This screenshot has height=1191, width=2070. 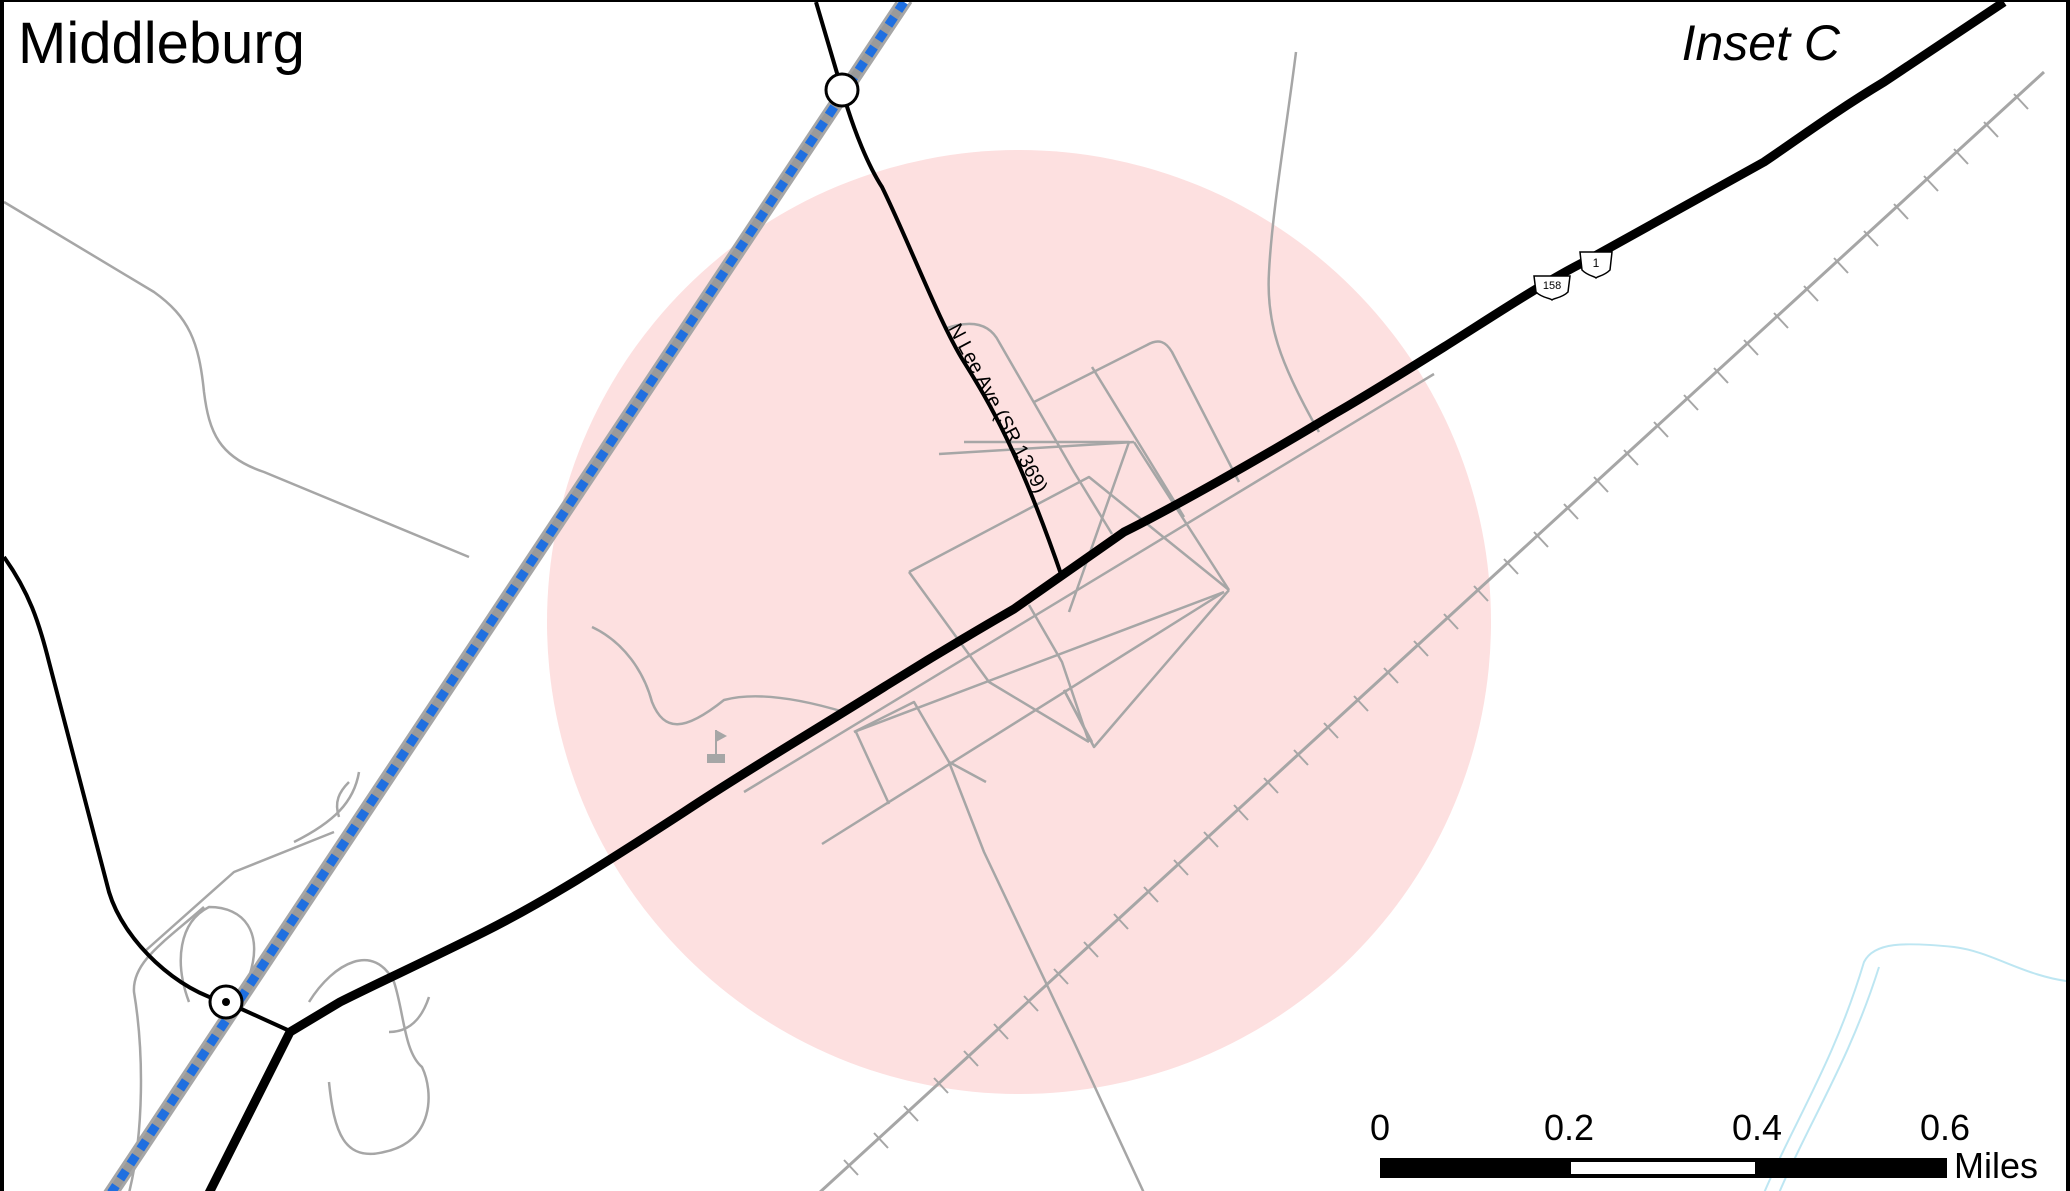 What do you see at coordinates (939, 290) in the screenshot?
I see `n-lee-ave-road` at bounding box center [939, 290].